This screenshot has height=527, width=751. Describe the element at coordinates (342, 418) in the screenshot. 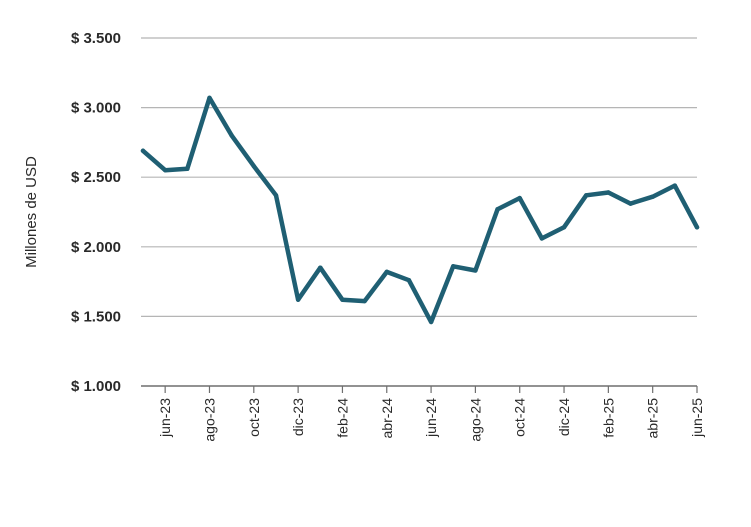

I see `x-tick-label: feb-24` at that location.